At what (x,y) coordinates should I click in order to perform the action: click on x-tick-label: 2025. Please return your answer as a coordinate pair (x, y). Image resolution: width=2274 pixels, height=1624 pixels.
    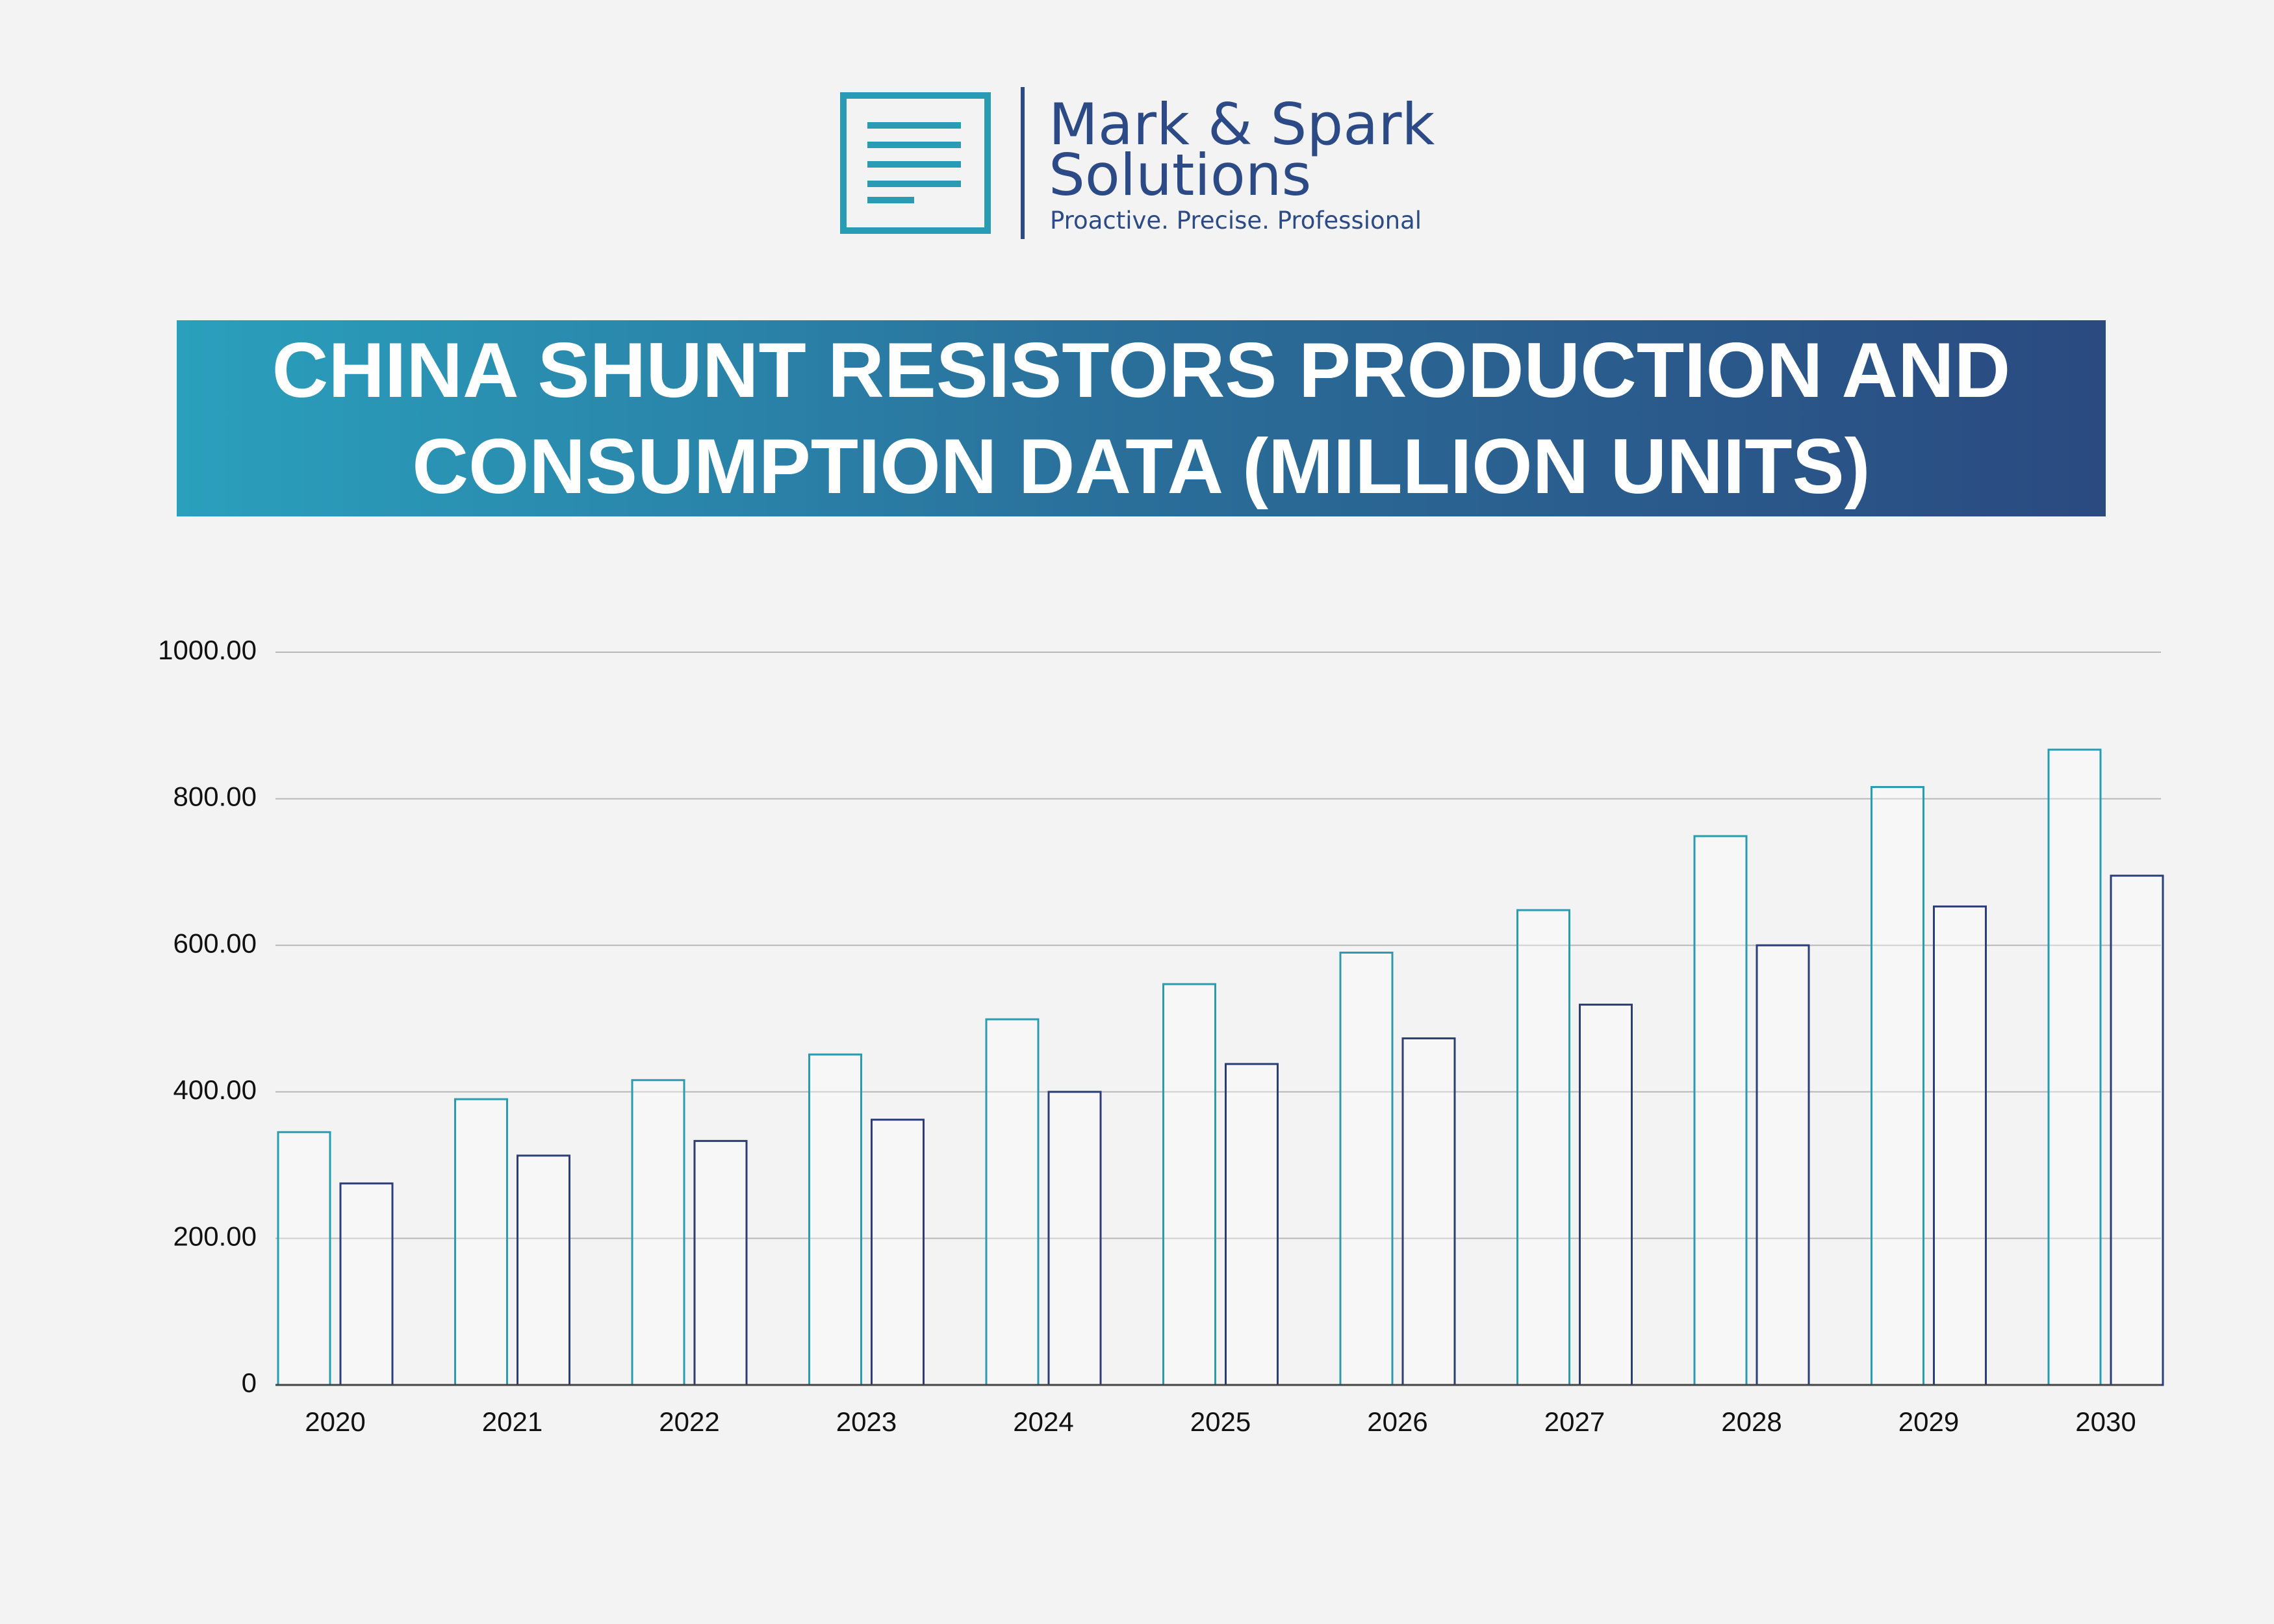
    Looking at the image, I should click on (1220, 1421).